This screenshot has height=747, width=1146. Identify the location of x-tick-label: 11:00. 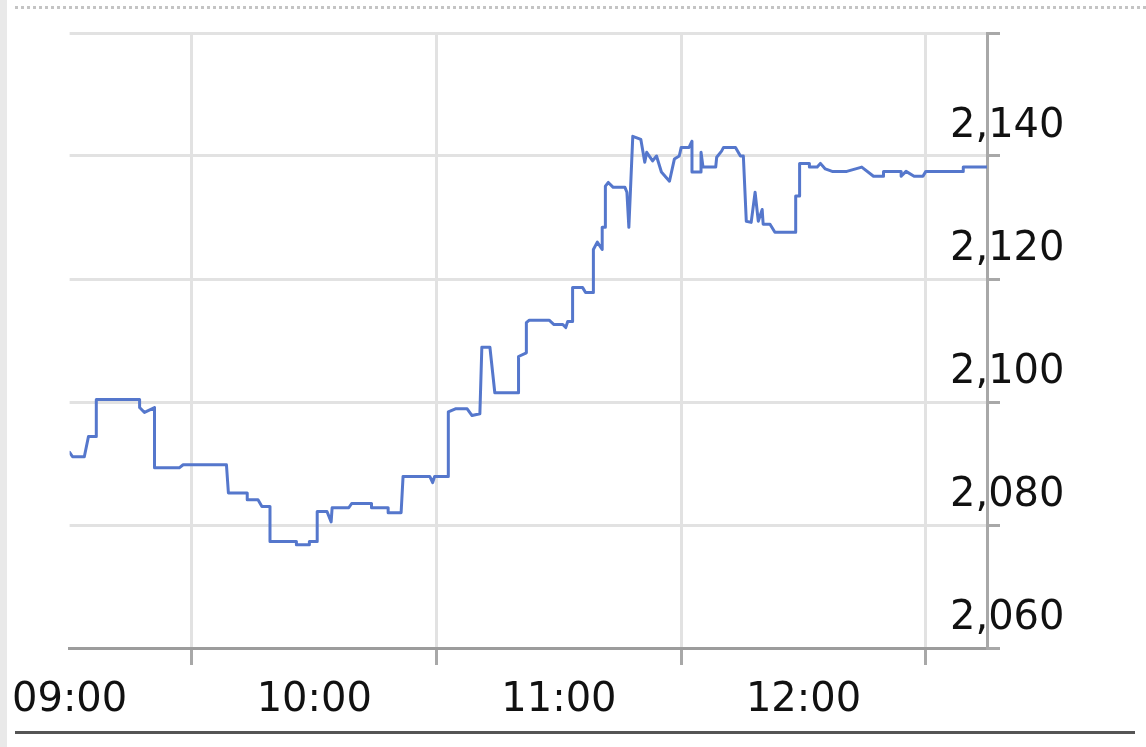
(559, 697).